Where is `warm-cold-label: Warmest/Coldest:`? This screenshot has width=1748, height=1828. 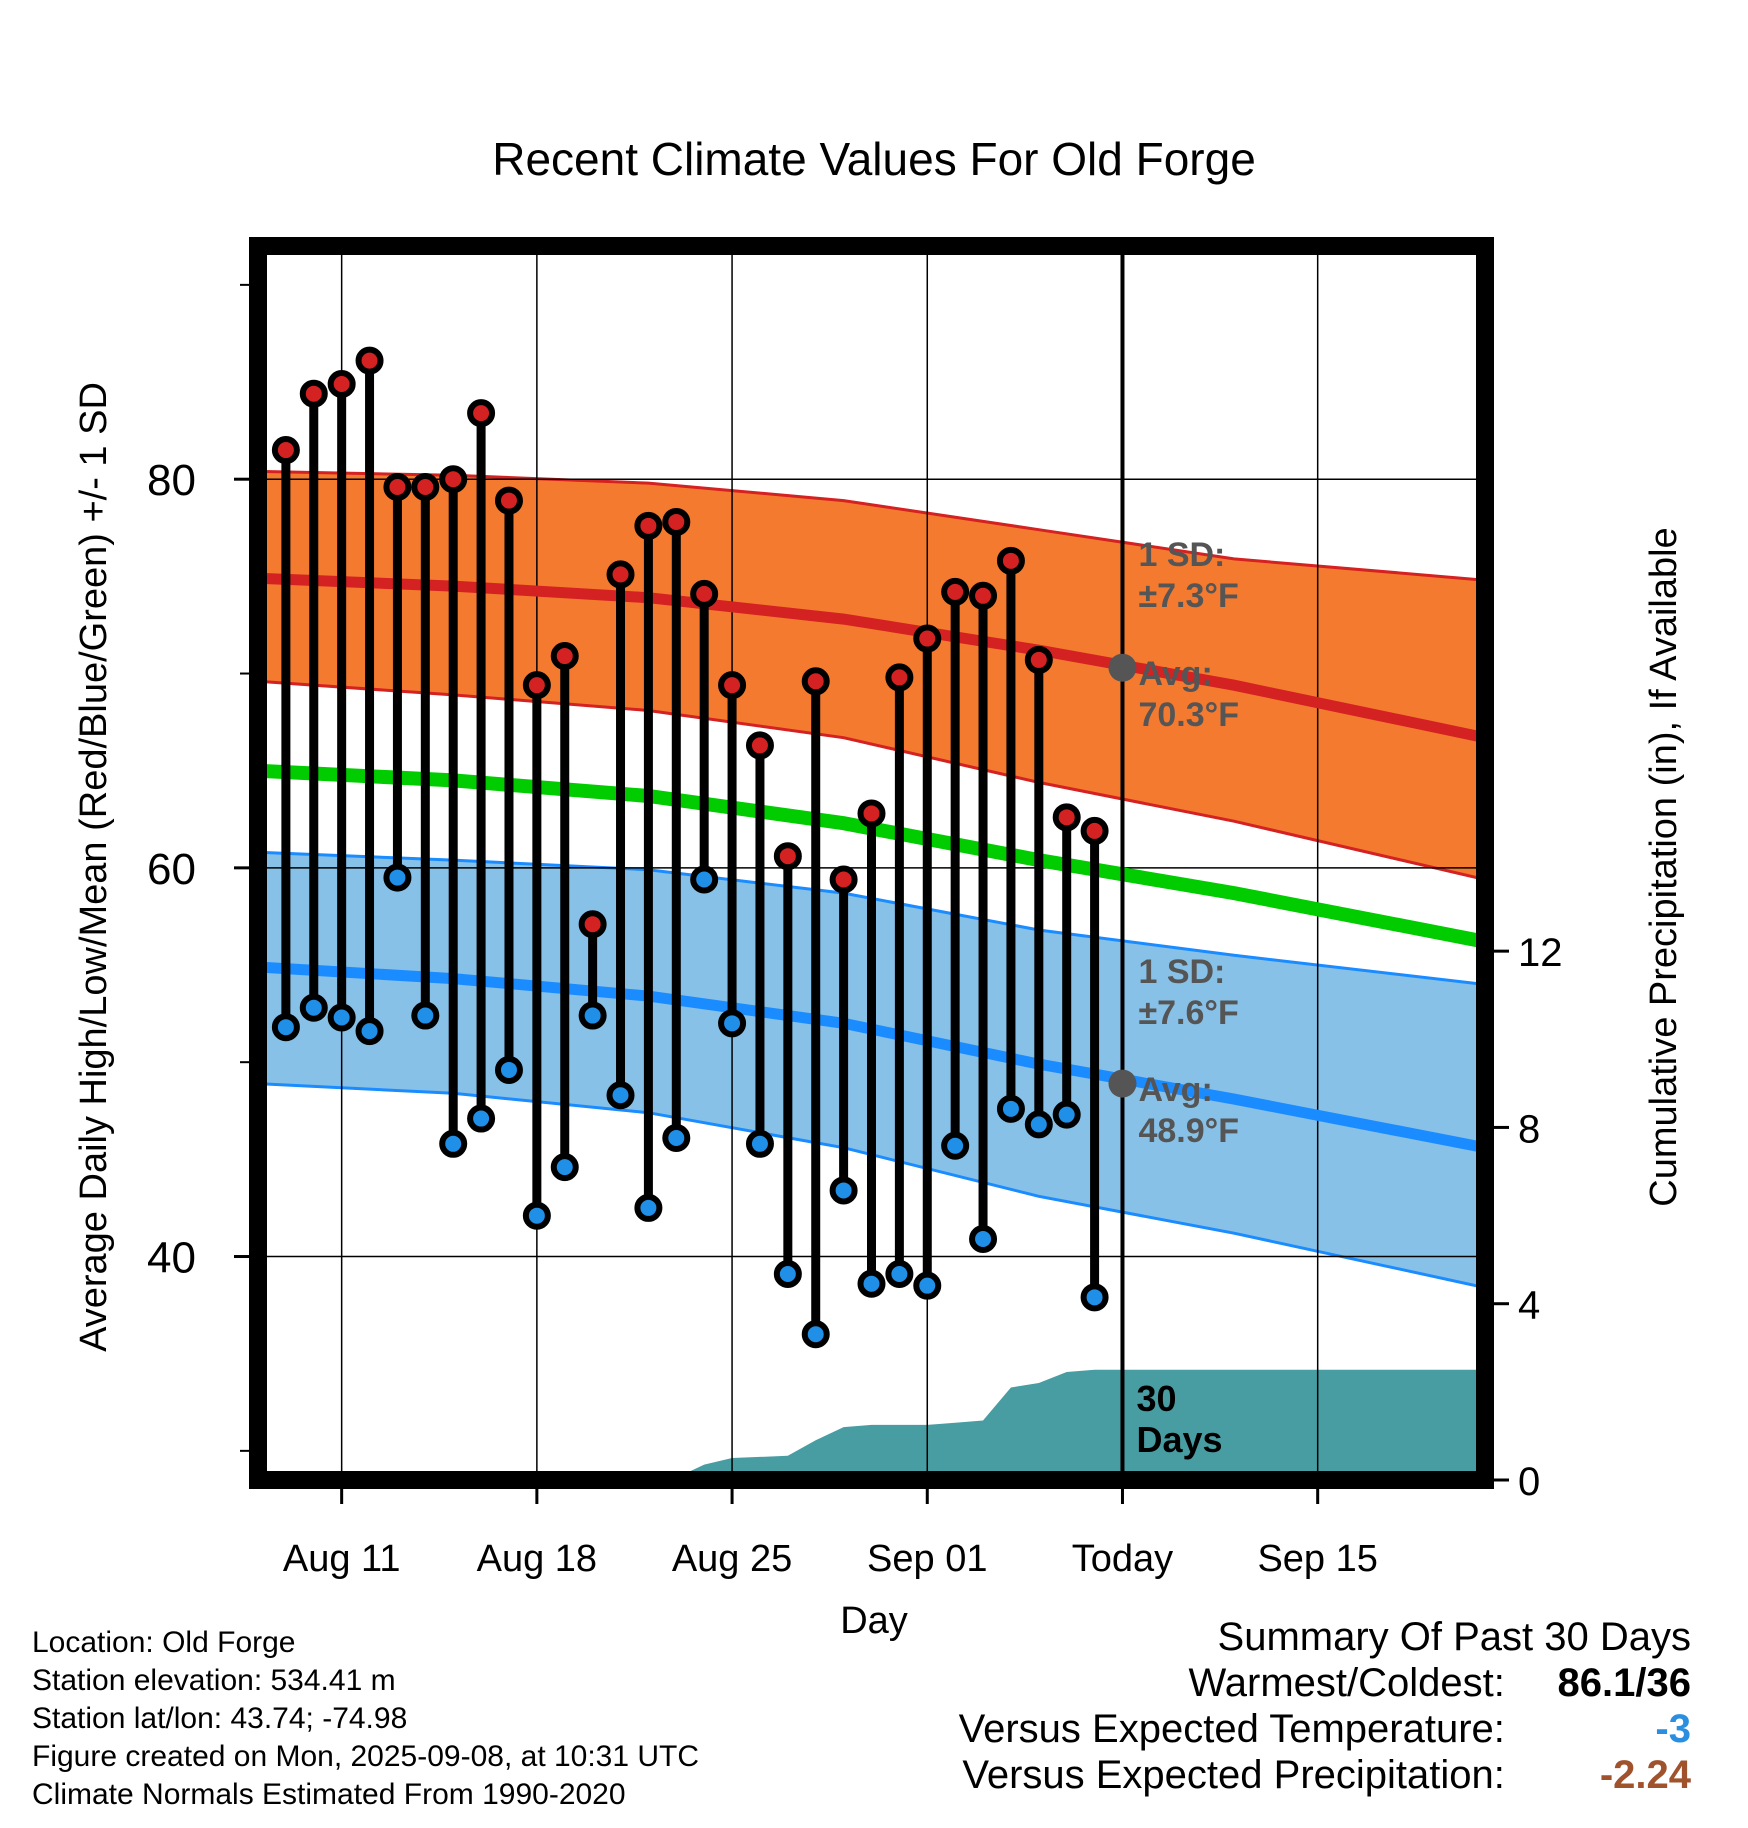
warm-cold-label: Warmest/Coldest: is located at coordinates (1346, 1683).